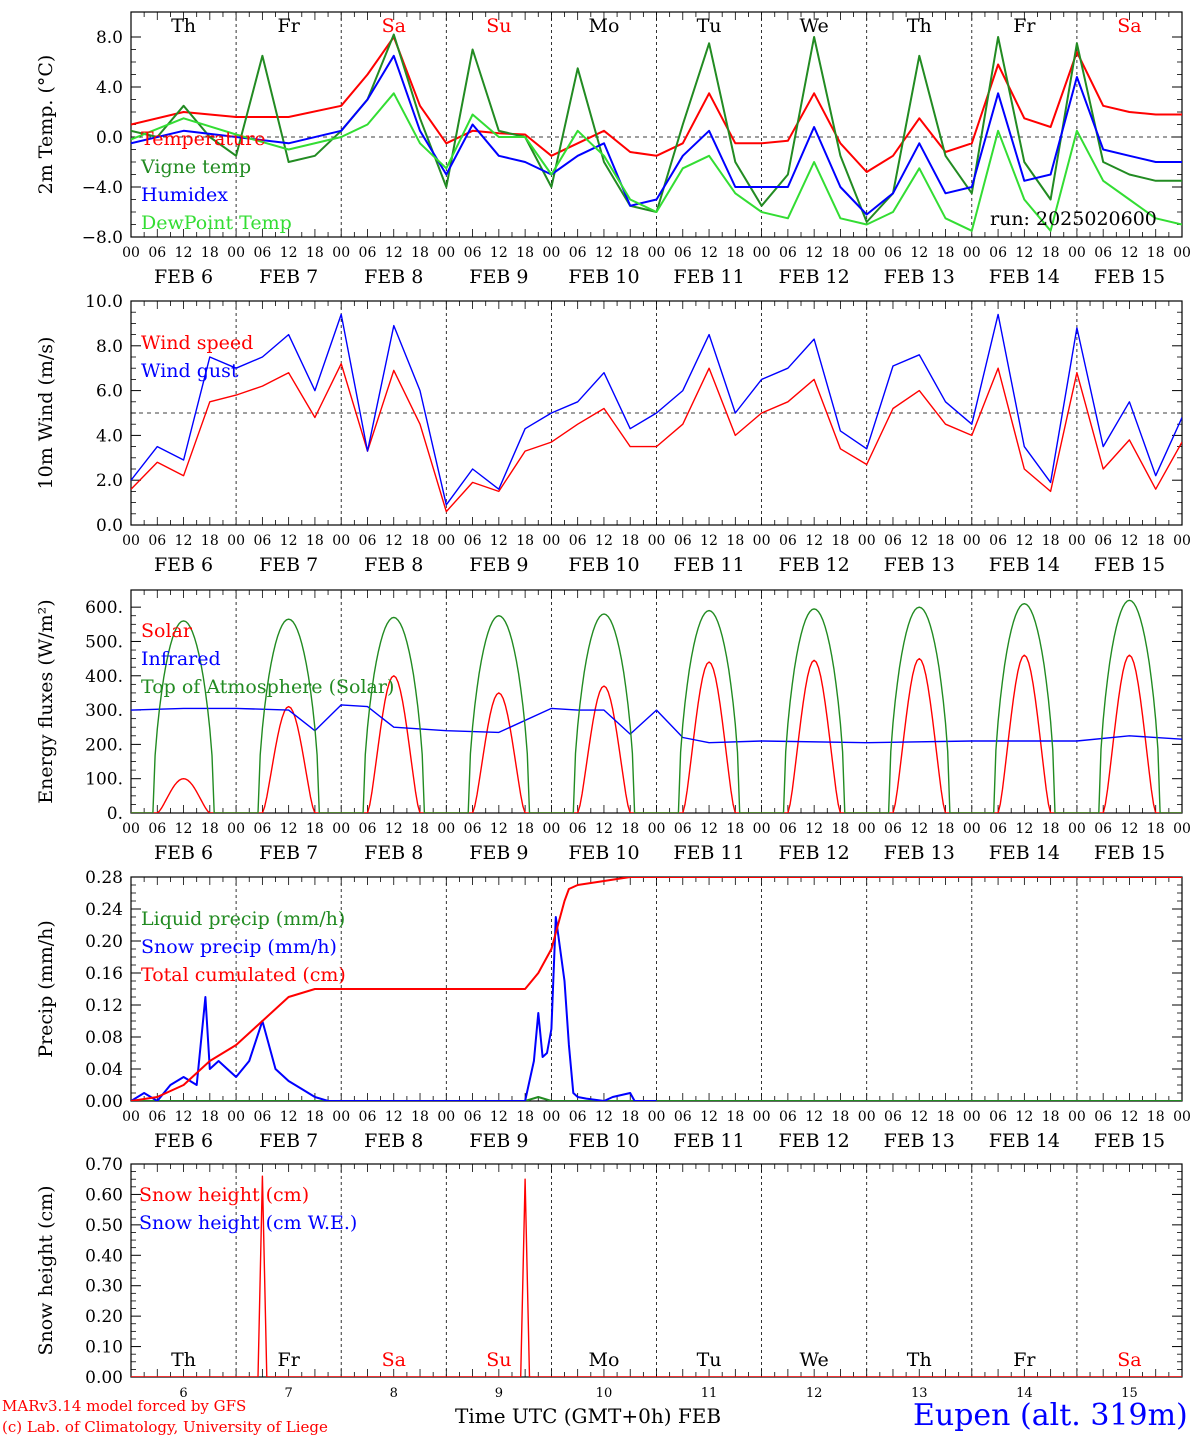 This screenshot has height=1440, width=1194. I want to click on legend-entry: Temperature, so click(203, 139).